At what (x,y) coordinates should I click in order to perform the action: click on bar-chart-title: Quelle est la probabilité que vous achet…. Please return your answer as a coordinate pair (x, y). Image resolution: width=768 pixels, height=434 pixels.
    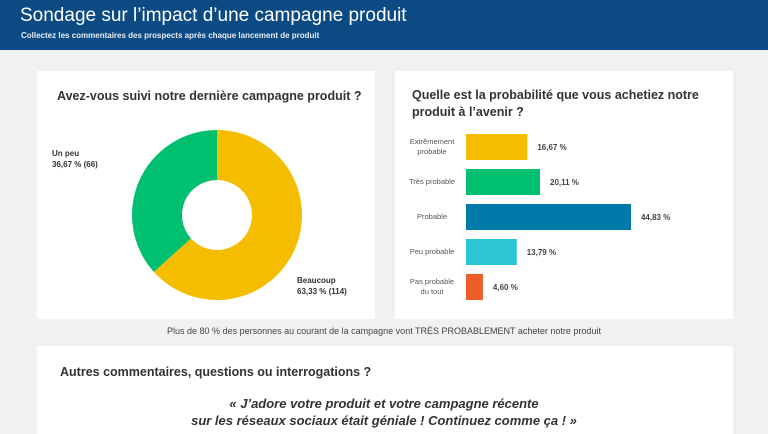
    Looking at the image, I should click on (555, 103).